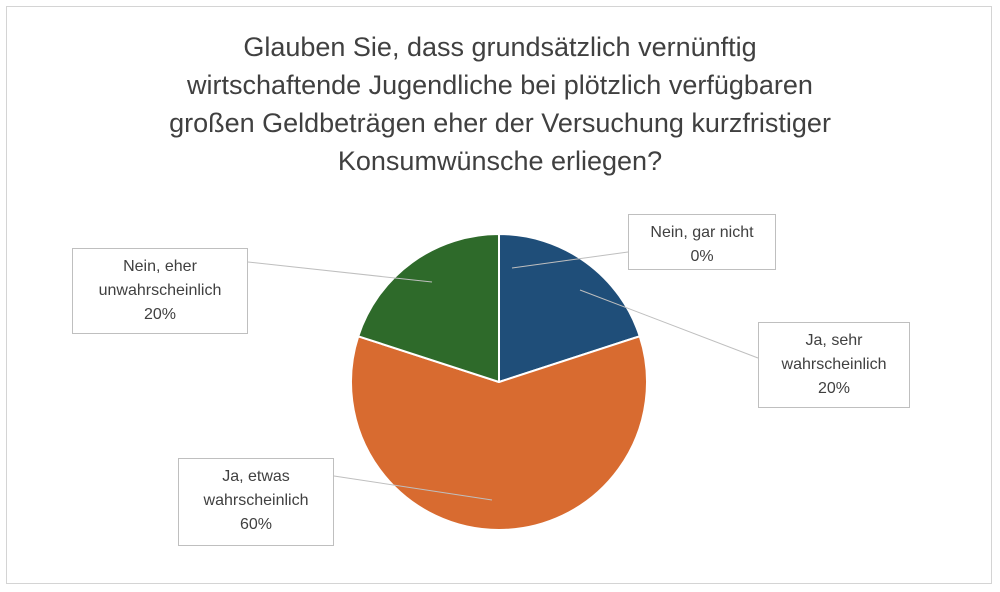  Describe the element at coordinates (499, 433) in the screenshot. I see `pie-slice-ja-etwas-wahrscheinlich` at that location.